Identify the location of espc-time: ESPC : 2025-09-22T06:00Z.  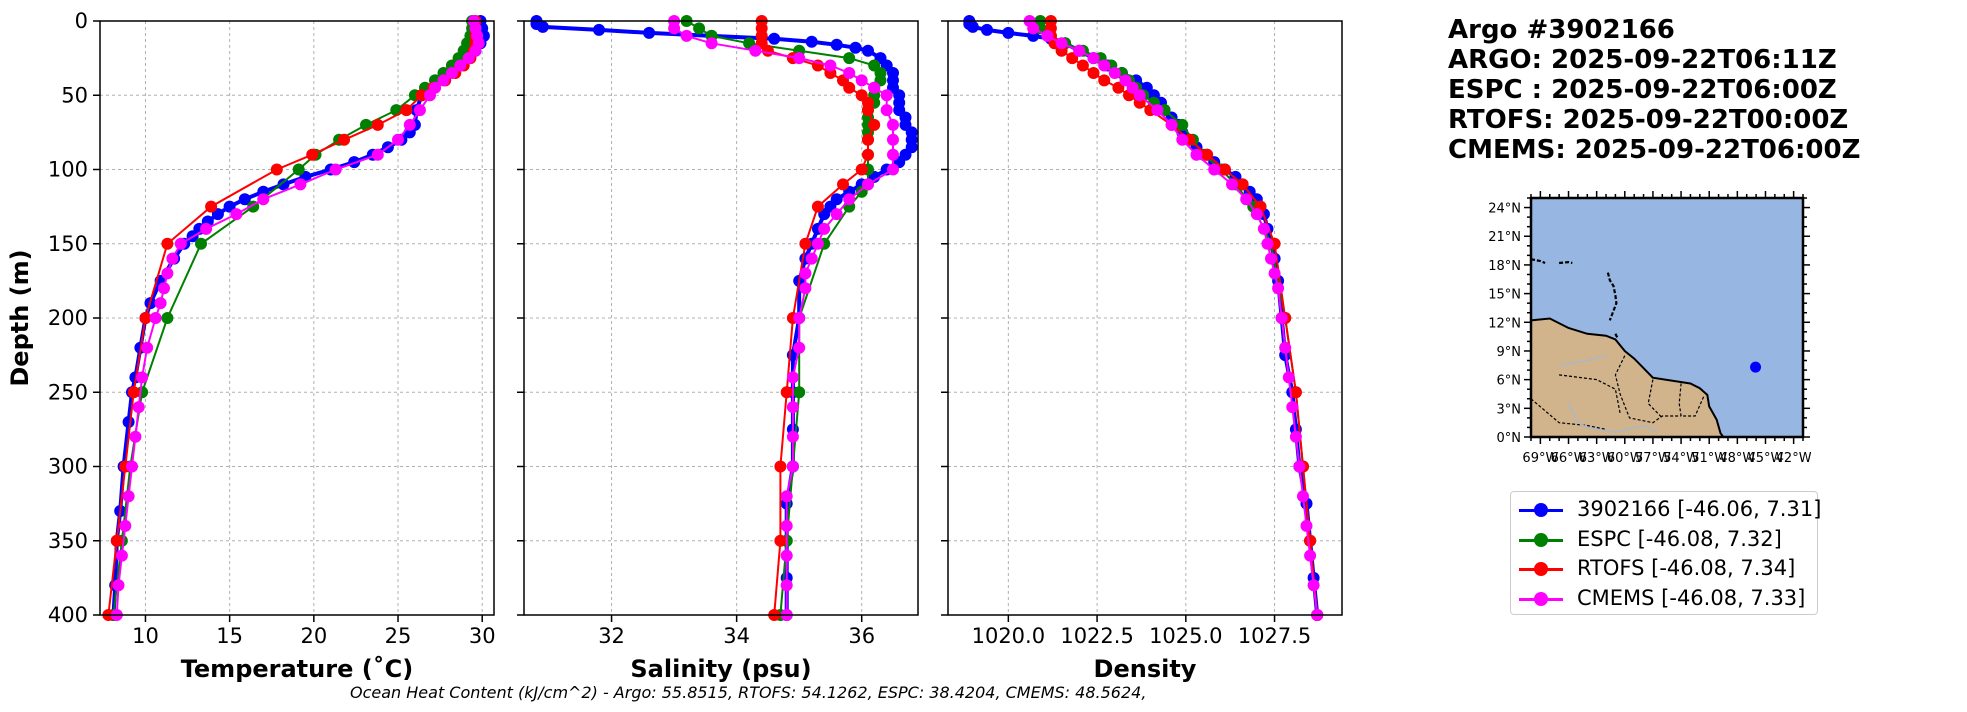
(1642, 90).